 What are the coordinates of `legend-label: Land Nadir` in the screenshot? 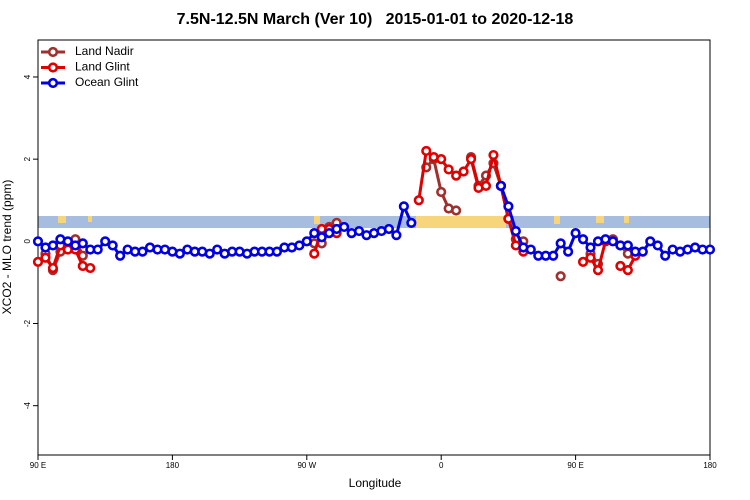 It's located at (104, 51).